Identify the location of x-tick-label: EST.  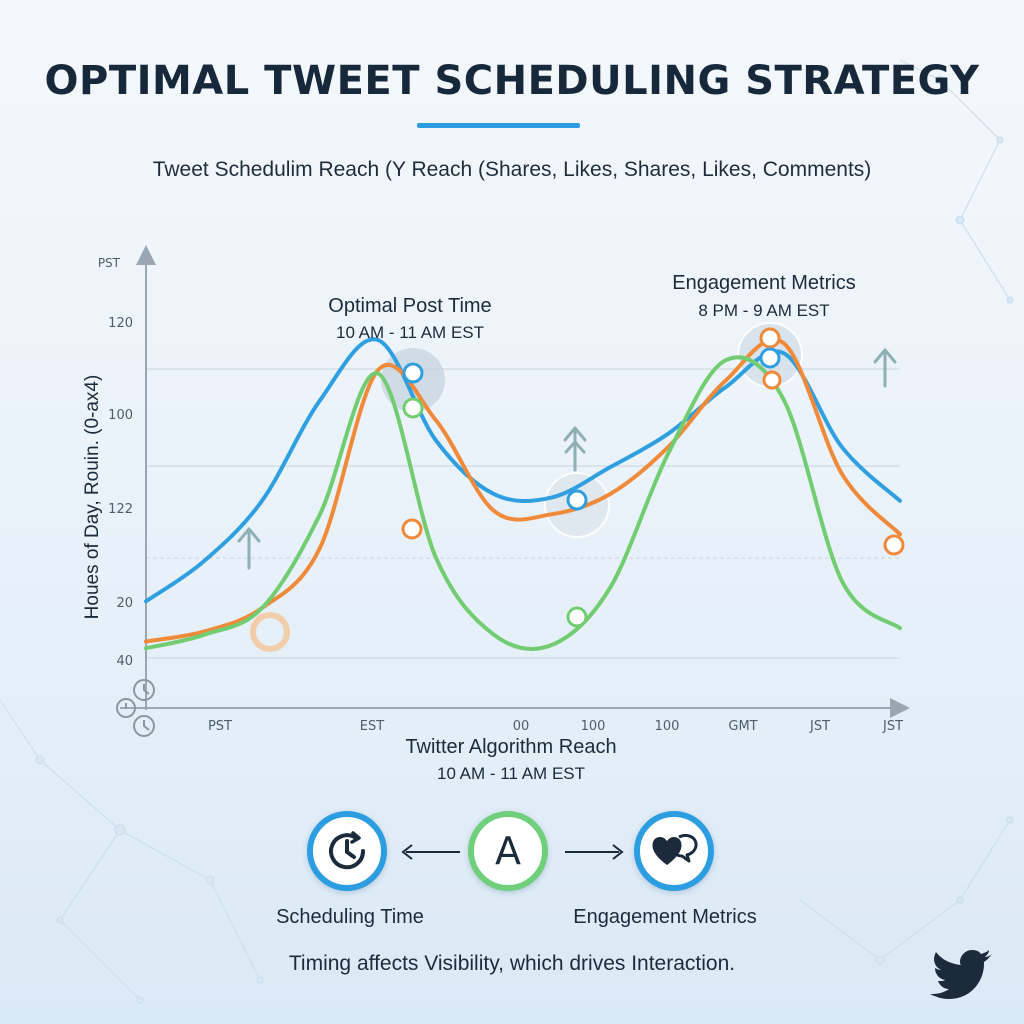
(372, 726).